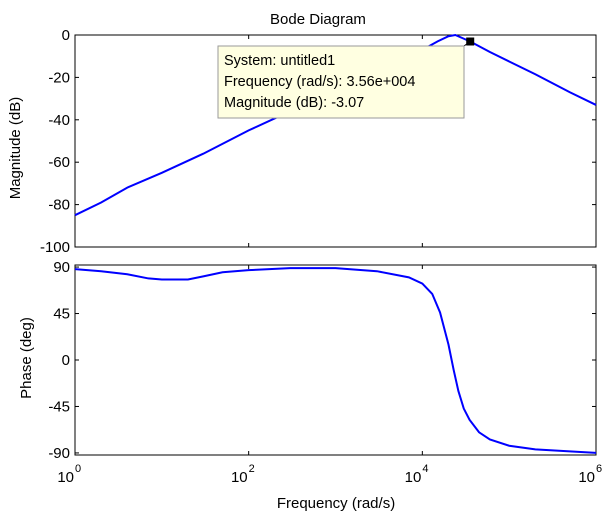 Image resolution: width=608 pixels, height=515 pixels. What do you see at coordinates (26, 358) in the screenshot?
I see `phase-y-axis-label: Phase (deg)` at bounding box center [26, 358].